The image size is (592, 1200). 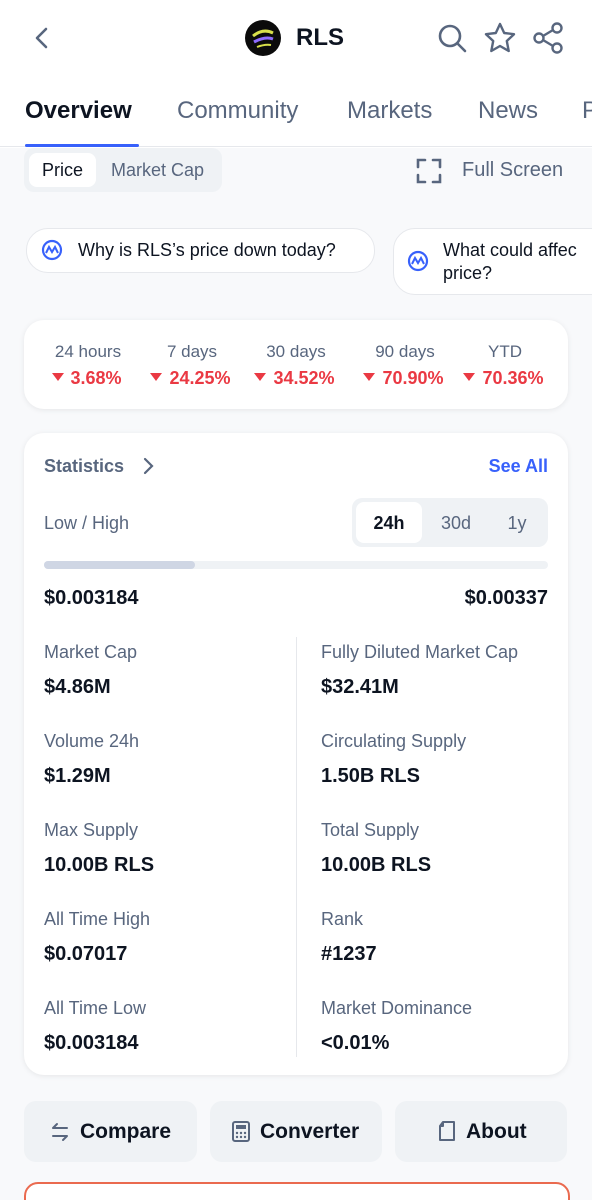 What do you see at coordinates (148, 466) in the screenshot?
I see `chevron-icon` at bounding box center [148, 466].